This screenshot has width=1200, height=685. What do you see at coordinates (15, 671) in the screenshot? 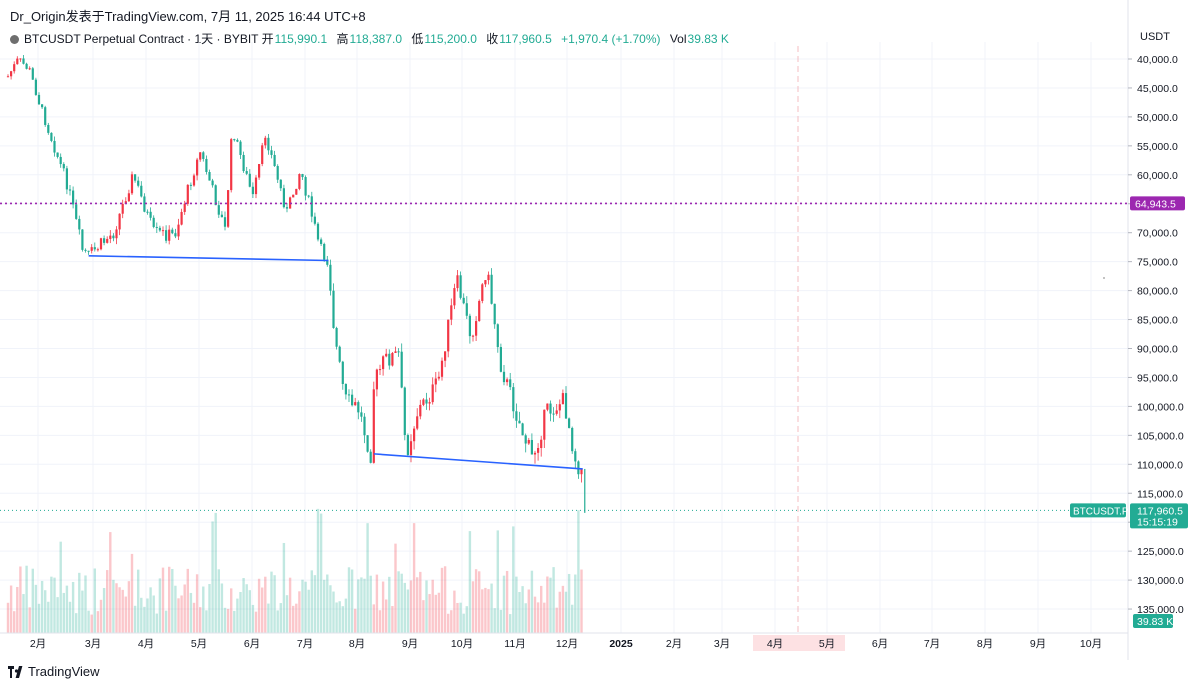
I see `tradingview-logo-icon` at bounding box center [15, 671].